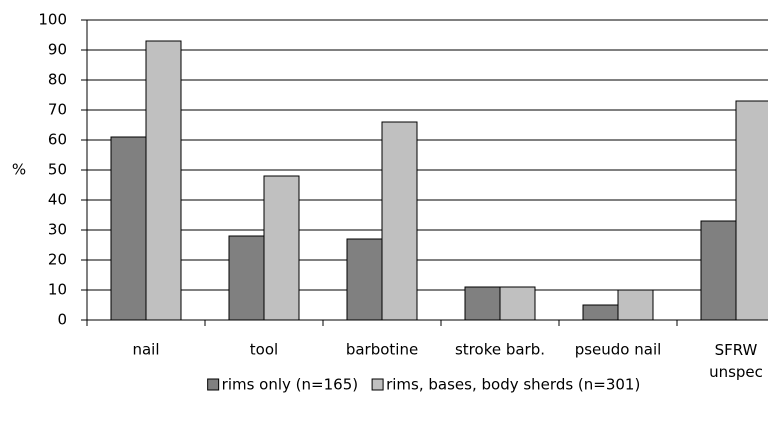 The width and height of the screenshot is (768, 427). Describe the element at coordinates (736, 361) in the screenshot. I see `x-tick-label: SFRW unspec` at that location.